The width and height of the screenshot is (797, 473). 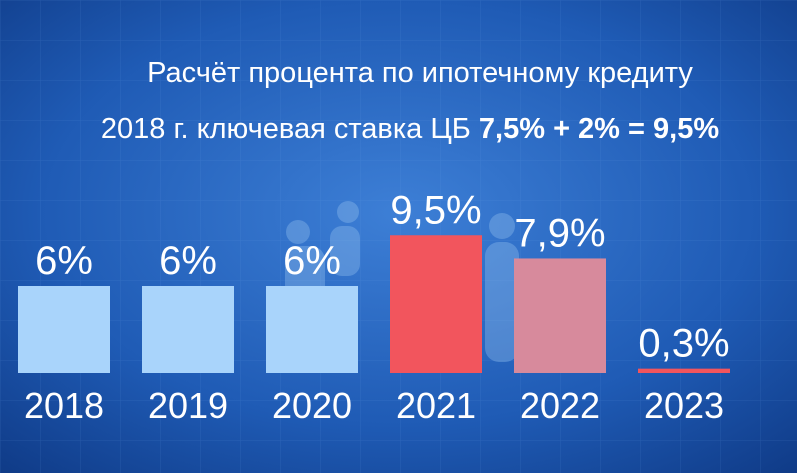 I want to click on value-label: 0,3%, so click(x=683, y=344).